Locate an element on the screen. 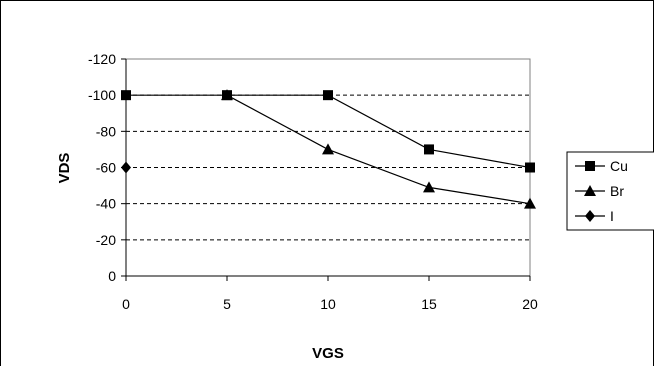 This screenshot has height=366, width=654. y-tick-label: -60 is located at coordinates (106, 168).